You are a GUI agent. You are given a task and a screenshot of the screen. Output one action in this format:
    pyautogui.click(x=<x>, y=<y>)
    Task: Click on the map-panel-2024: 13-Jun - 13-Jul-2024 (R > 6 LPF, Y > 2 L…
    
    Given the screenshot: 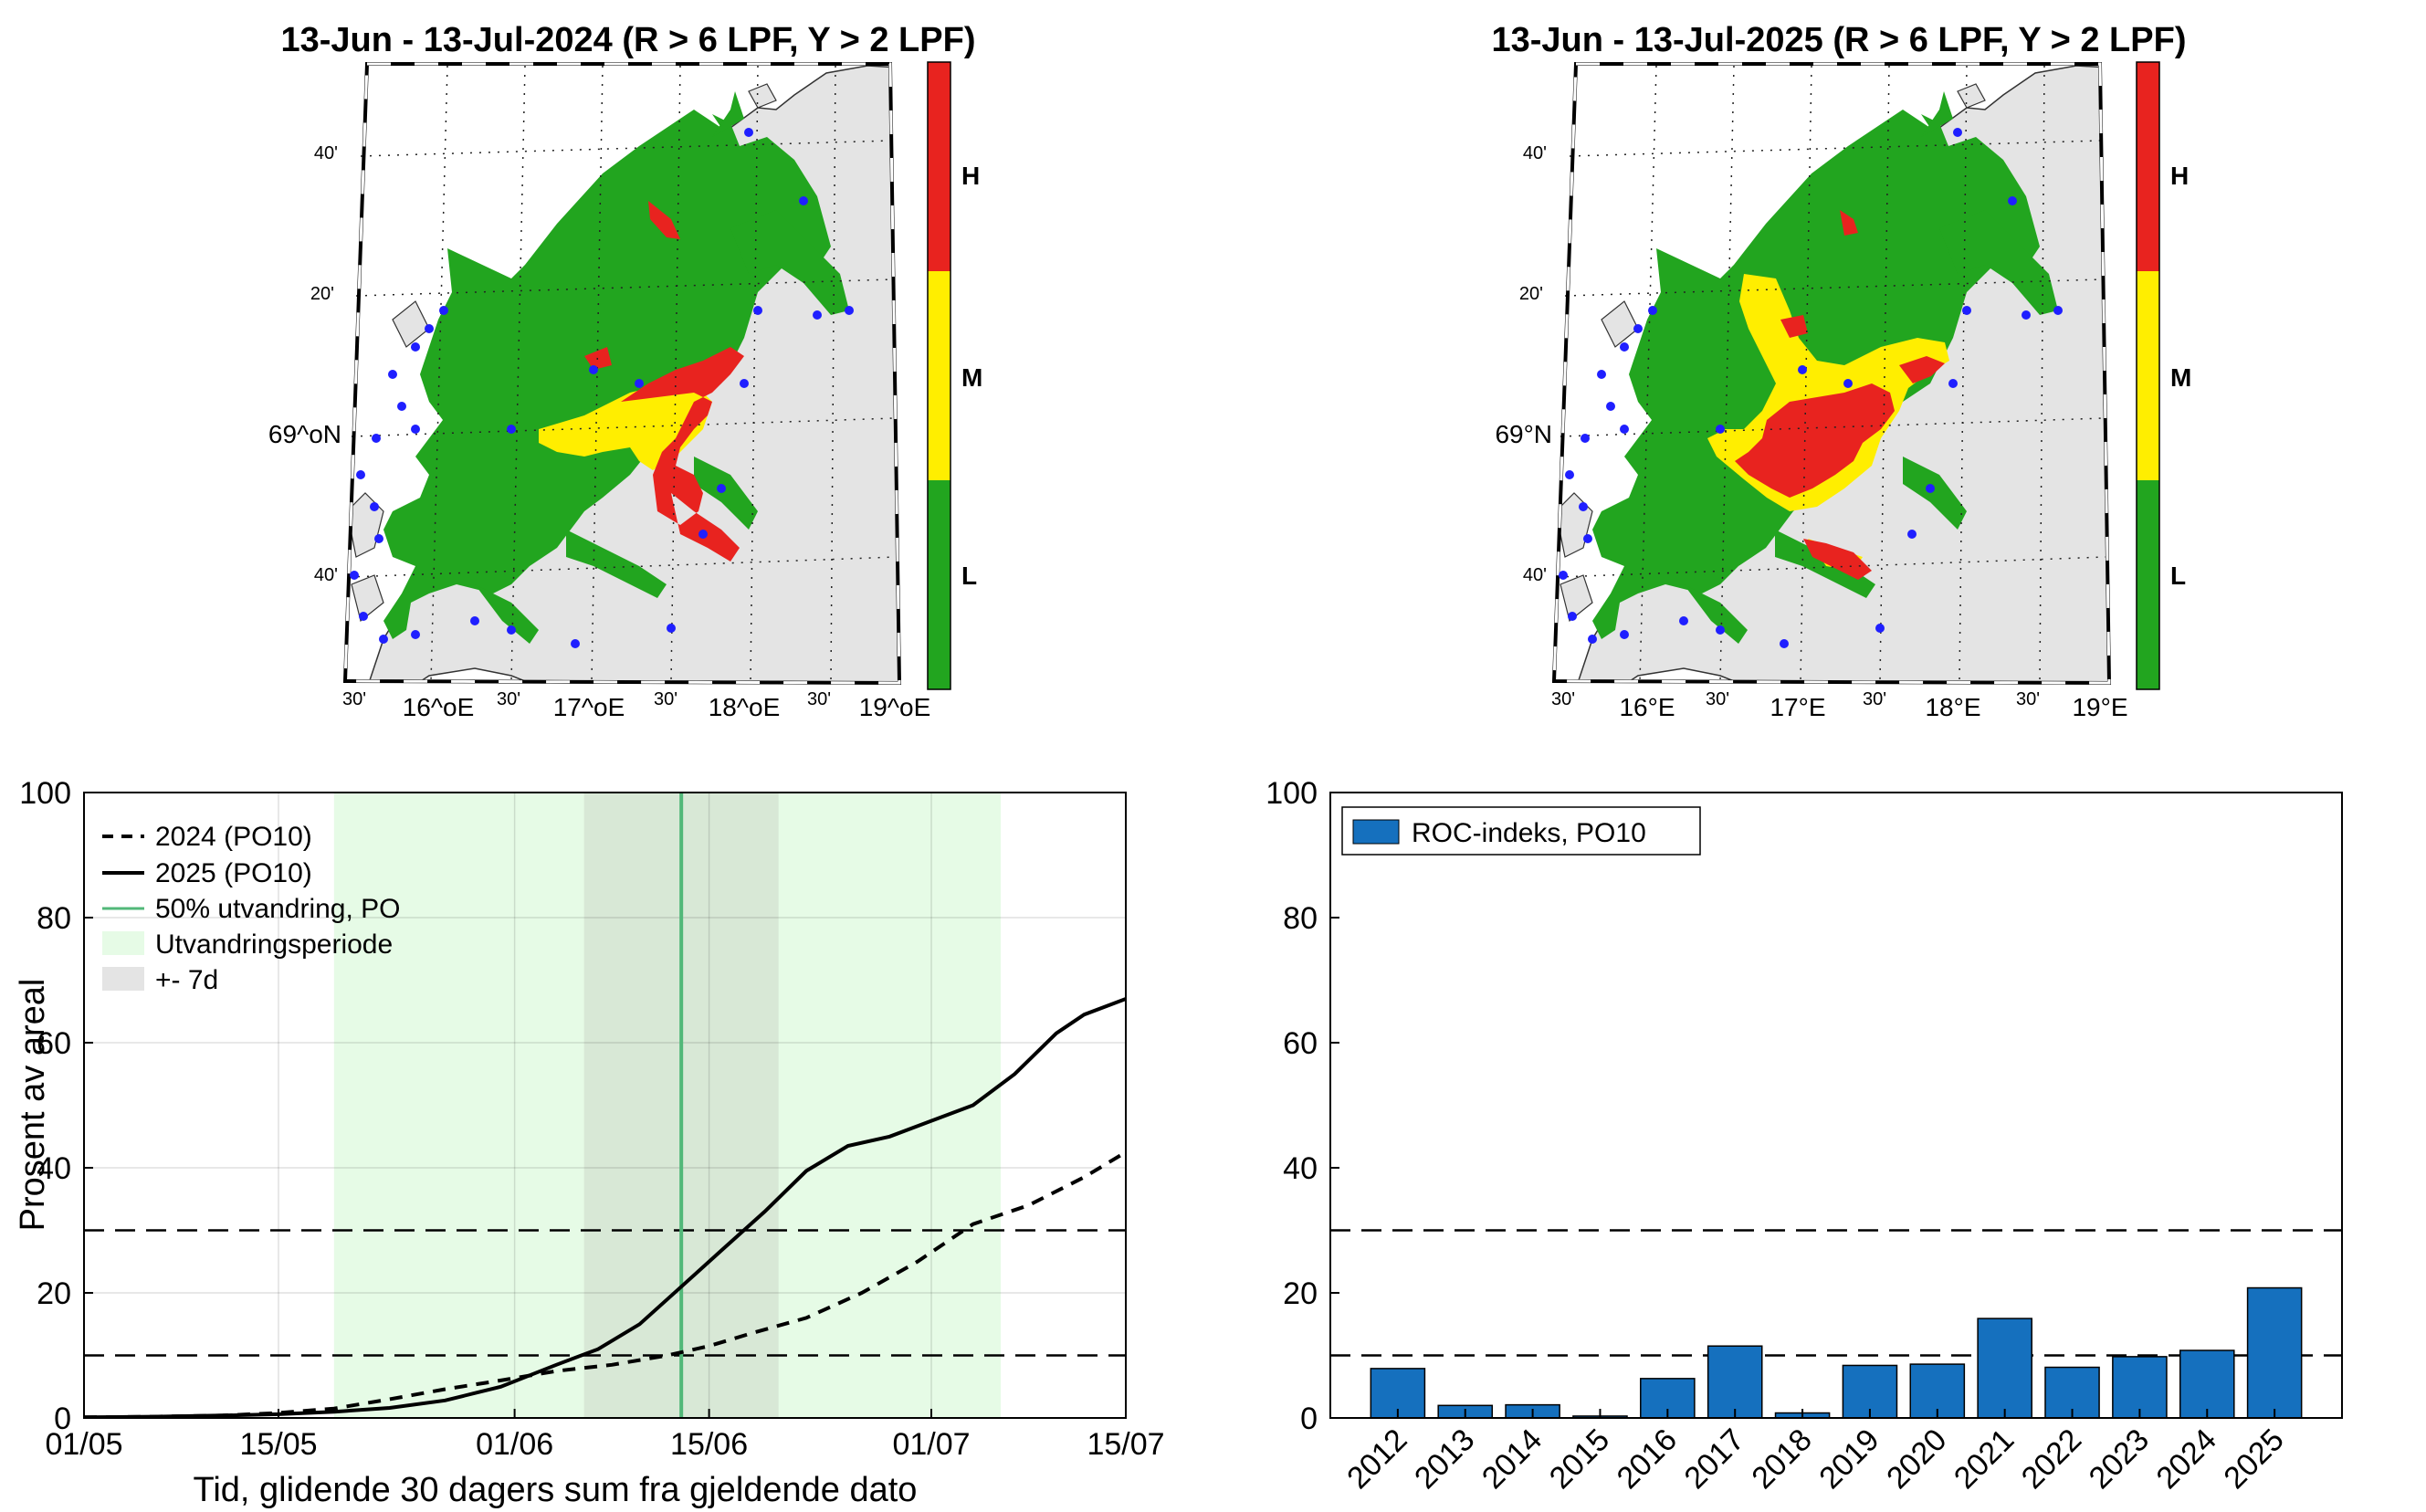 What is the action you would take?
    pyautogui.click(x=625, y=371)
    